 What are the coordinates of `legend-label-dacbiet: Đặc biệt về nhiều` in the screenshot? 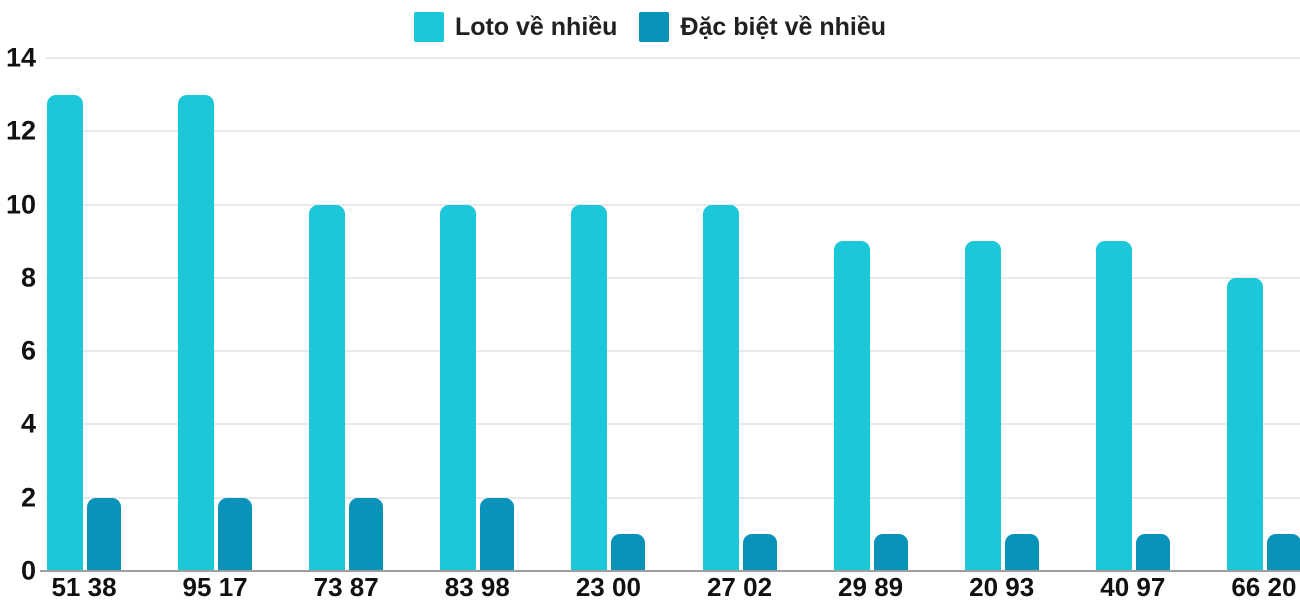 It's located at (783, 27).